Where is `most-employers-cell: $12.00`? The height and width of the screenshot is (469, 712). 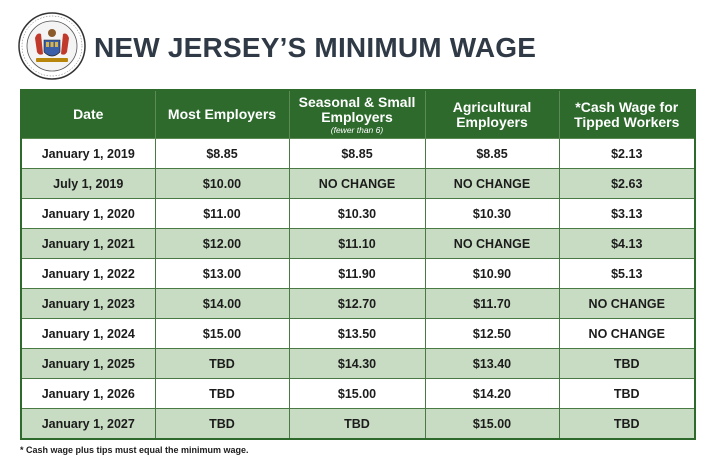 most-employers-cell: $12.00 is located at coordinates (222, 243).